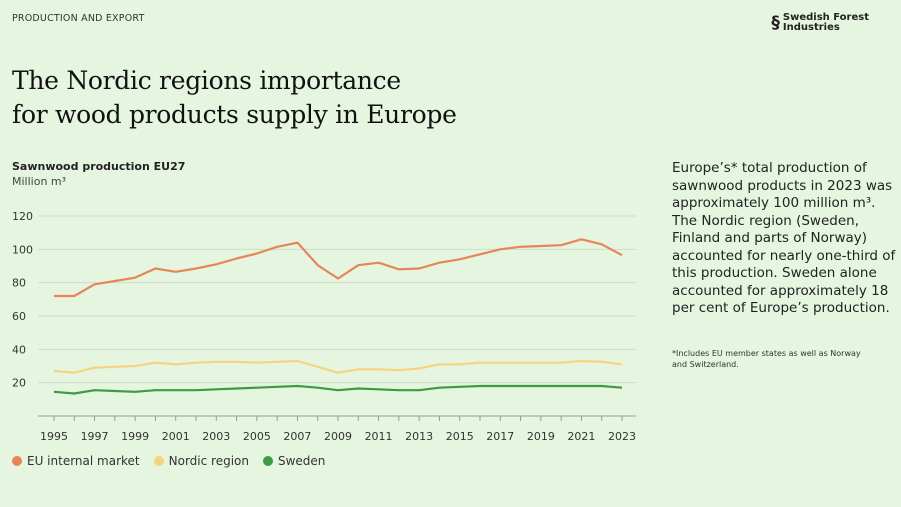 The width and height of the screenshot is (901, 507). Describe the element at coordinates (257, 436) in the screenshot. I see `x-tick-label: 2005` at that location.